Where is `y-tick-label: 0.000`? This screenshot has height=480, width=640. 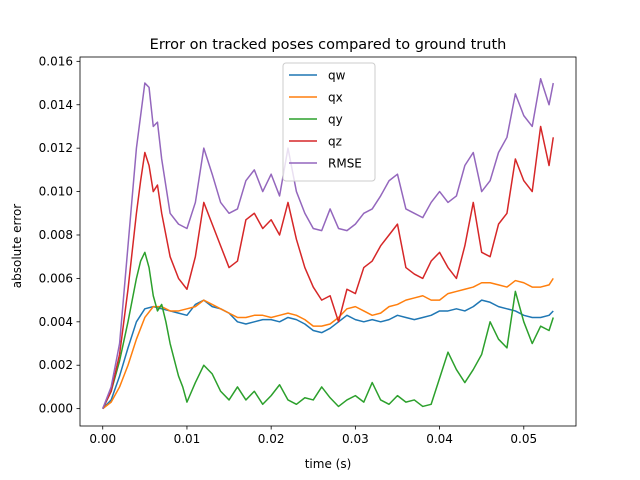
y-tick-label: 0.000 is located at coordinates (56, 409).